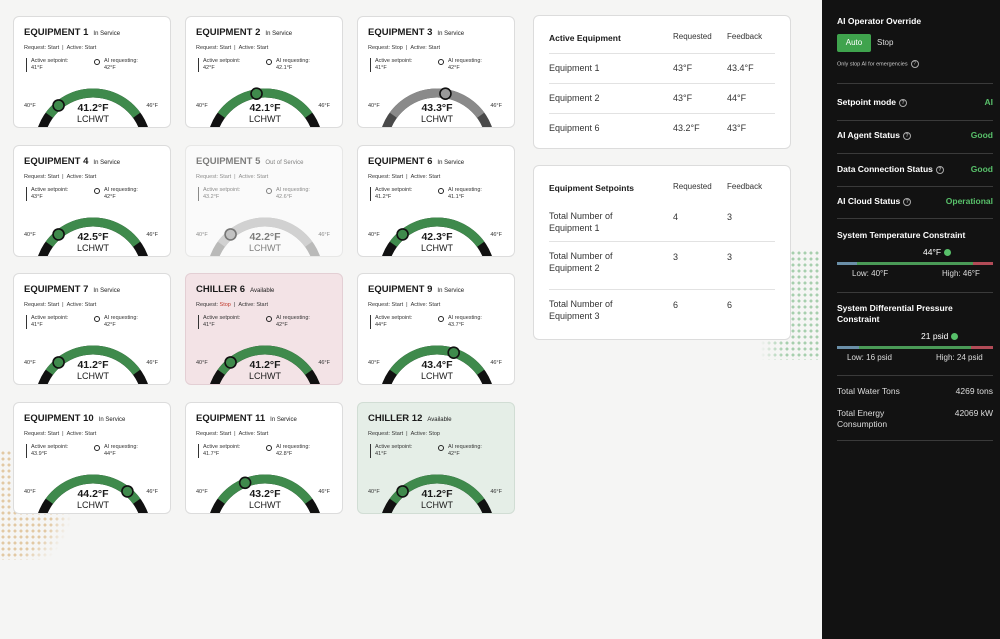 This screenshot has width=1000, height=639. I want to click on setpoint-mode-row: Setpoint mode? AI, so click(915, 102).